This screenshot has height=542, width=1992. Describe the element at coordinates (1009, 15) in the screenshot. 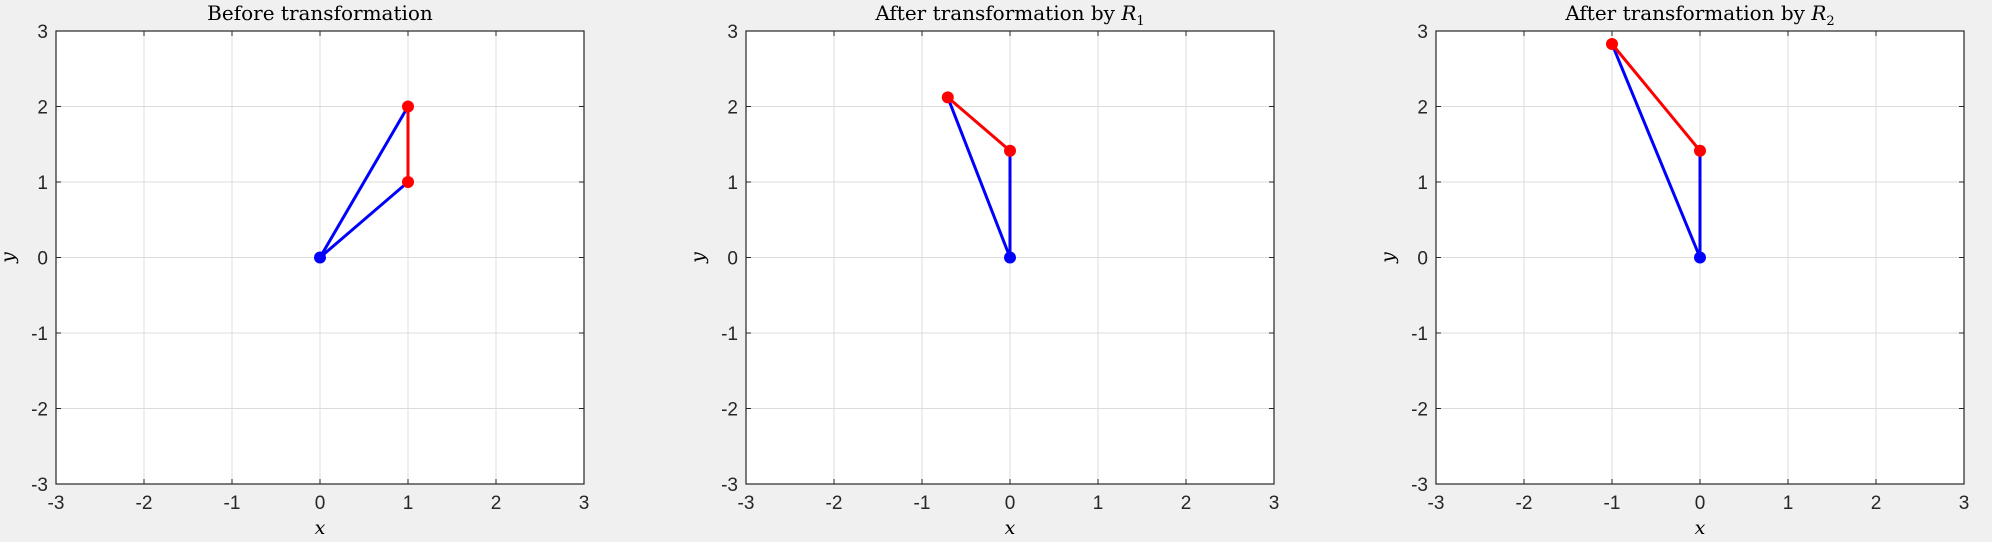

I see `chart-title: After transformation by R1` at that location.